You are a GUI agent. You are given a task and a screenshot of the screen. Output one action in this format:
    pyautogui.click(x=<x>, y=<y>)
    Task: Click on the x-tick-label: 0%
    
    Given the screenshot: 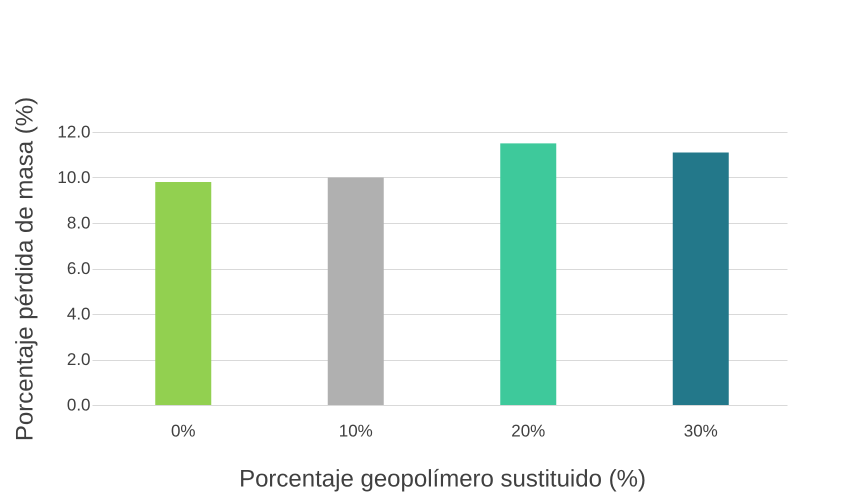 What is the action you would take?
    pyautogui.click(x=183, y=431)
    